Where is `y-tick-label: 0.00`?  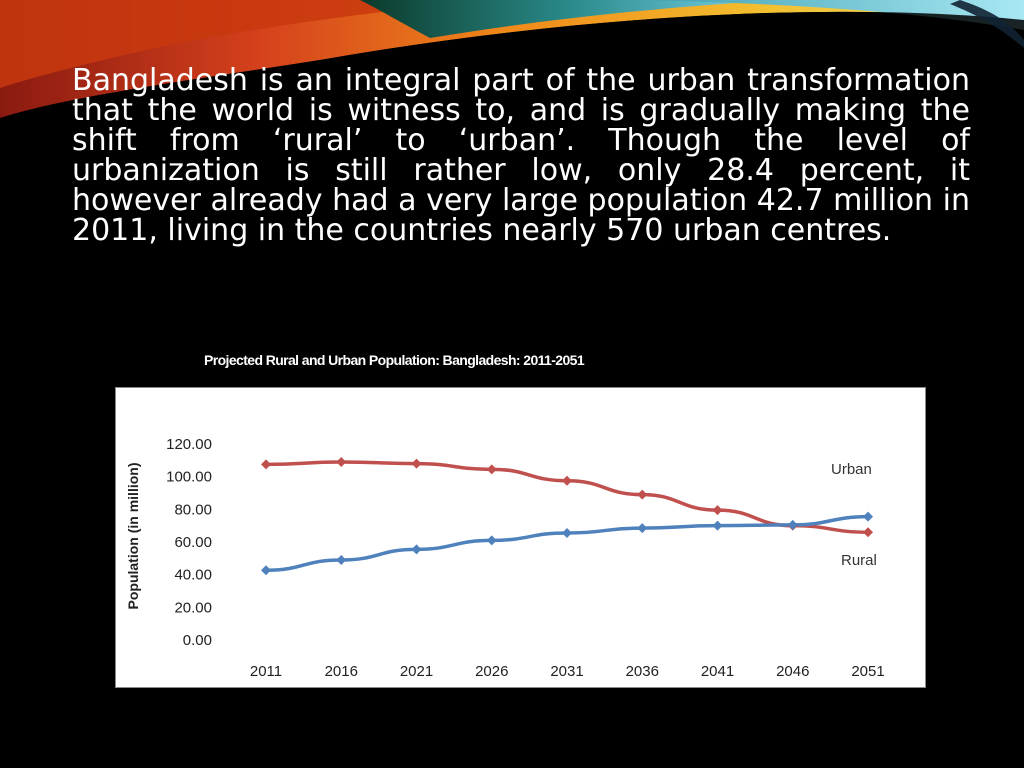 y-tick-label: 0.00 is located at coordinates (197, 640).